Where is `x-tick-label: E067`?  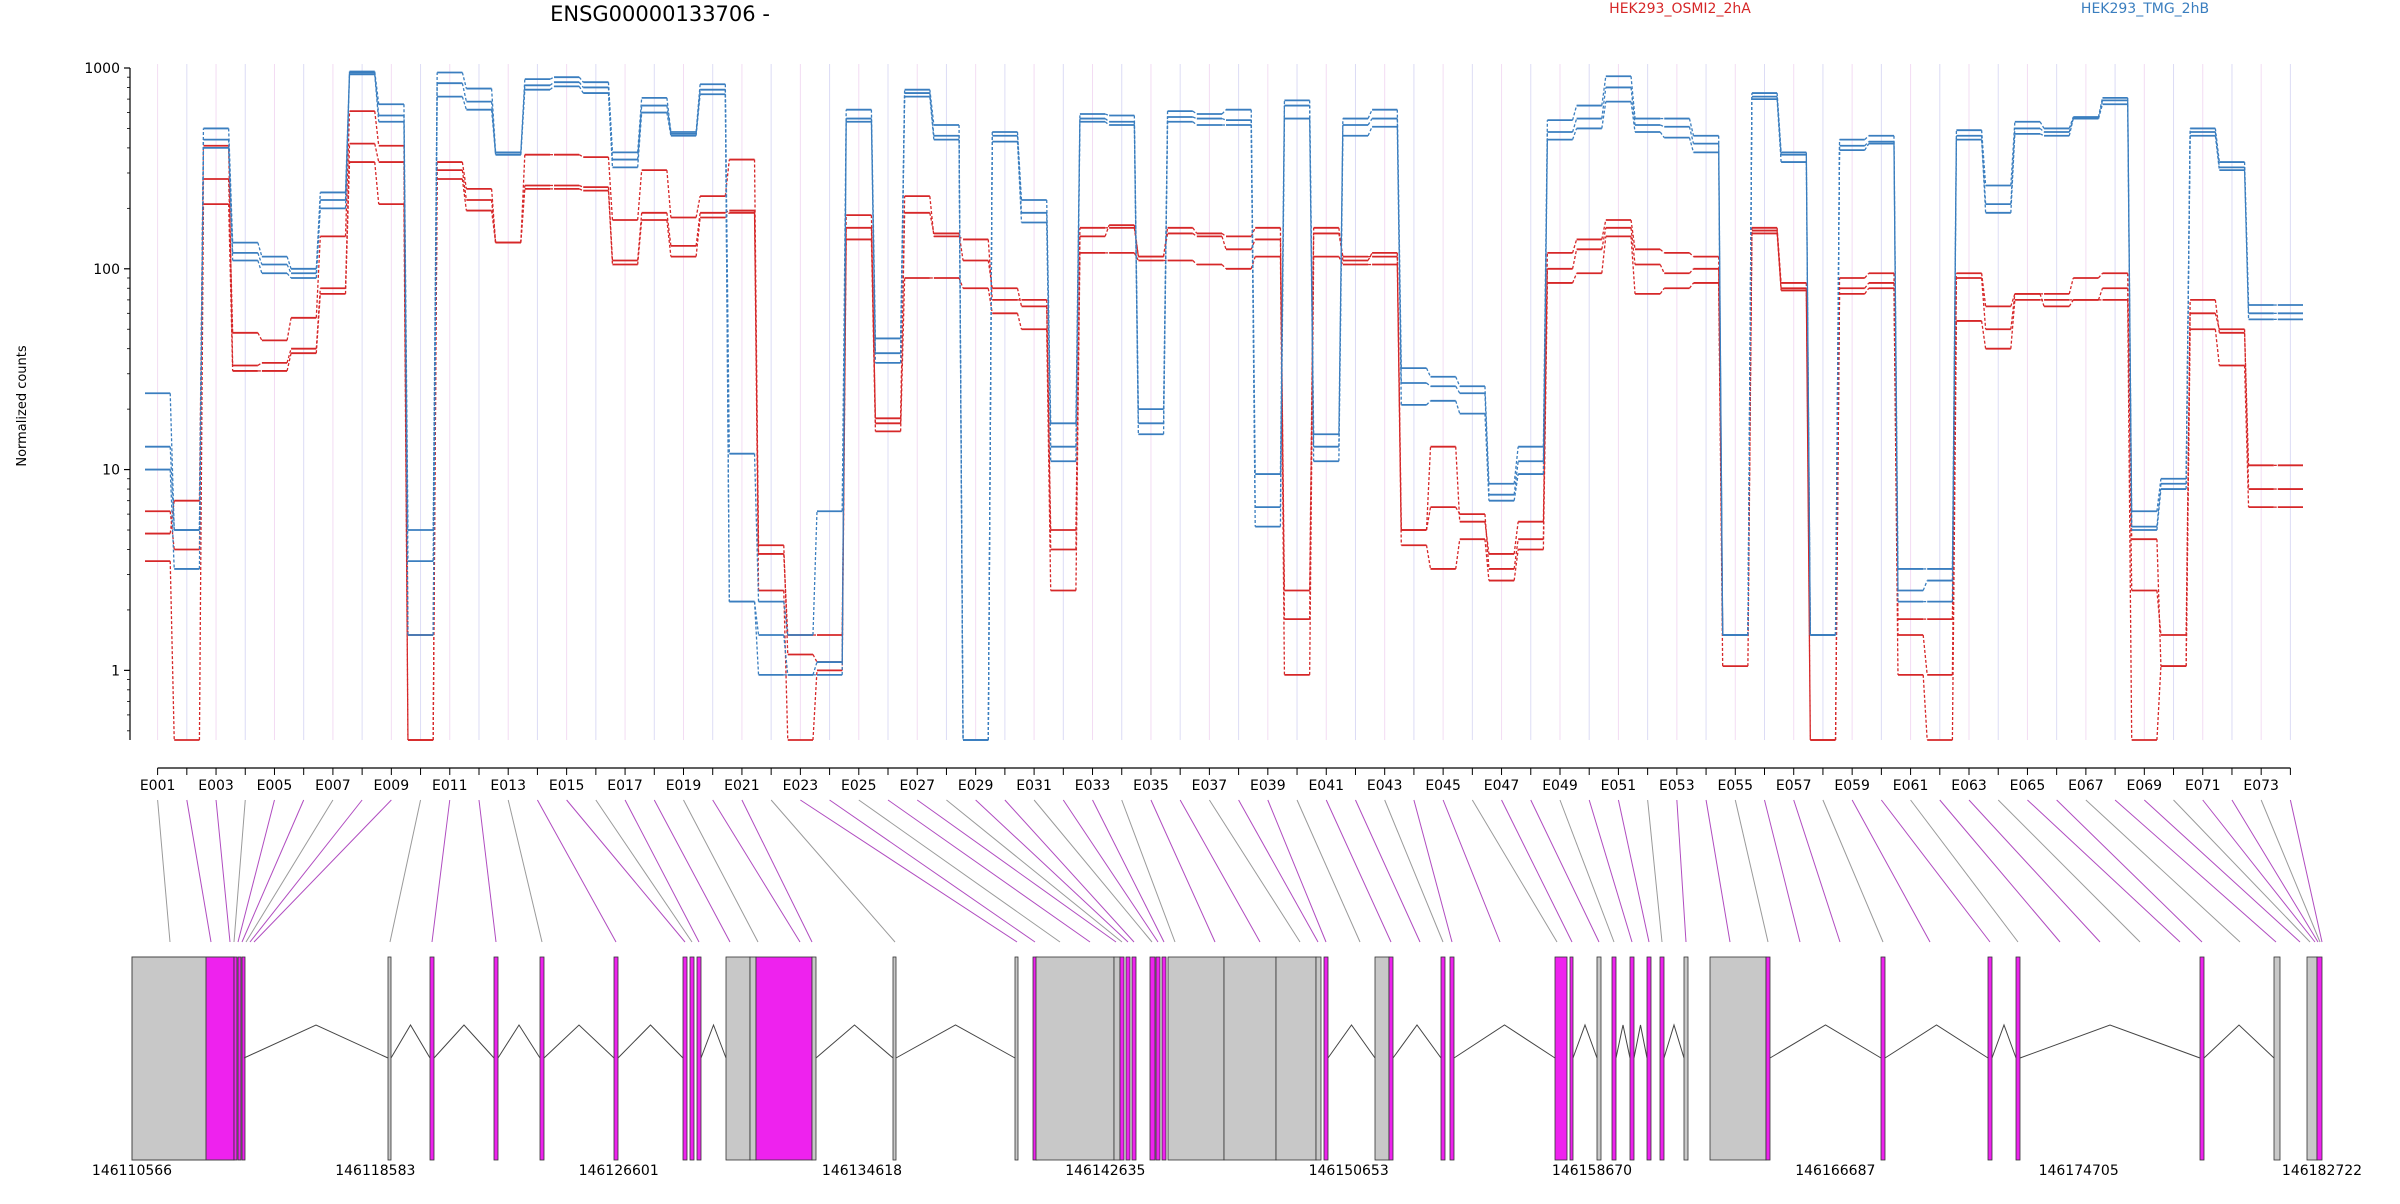
x-tick-label: E067 is located at coordinates (2086, 786).